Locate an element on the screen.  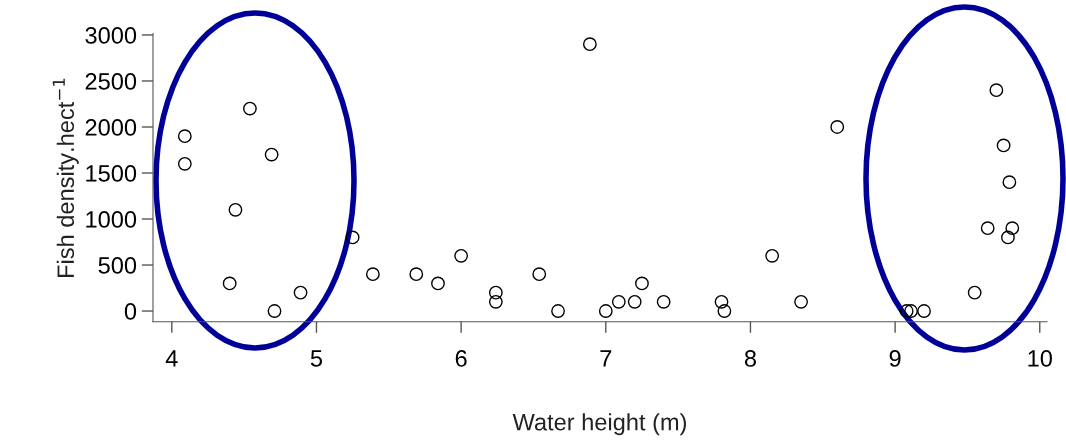
y-tick-label: 2500 is located at coordinates (111, 81).